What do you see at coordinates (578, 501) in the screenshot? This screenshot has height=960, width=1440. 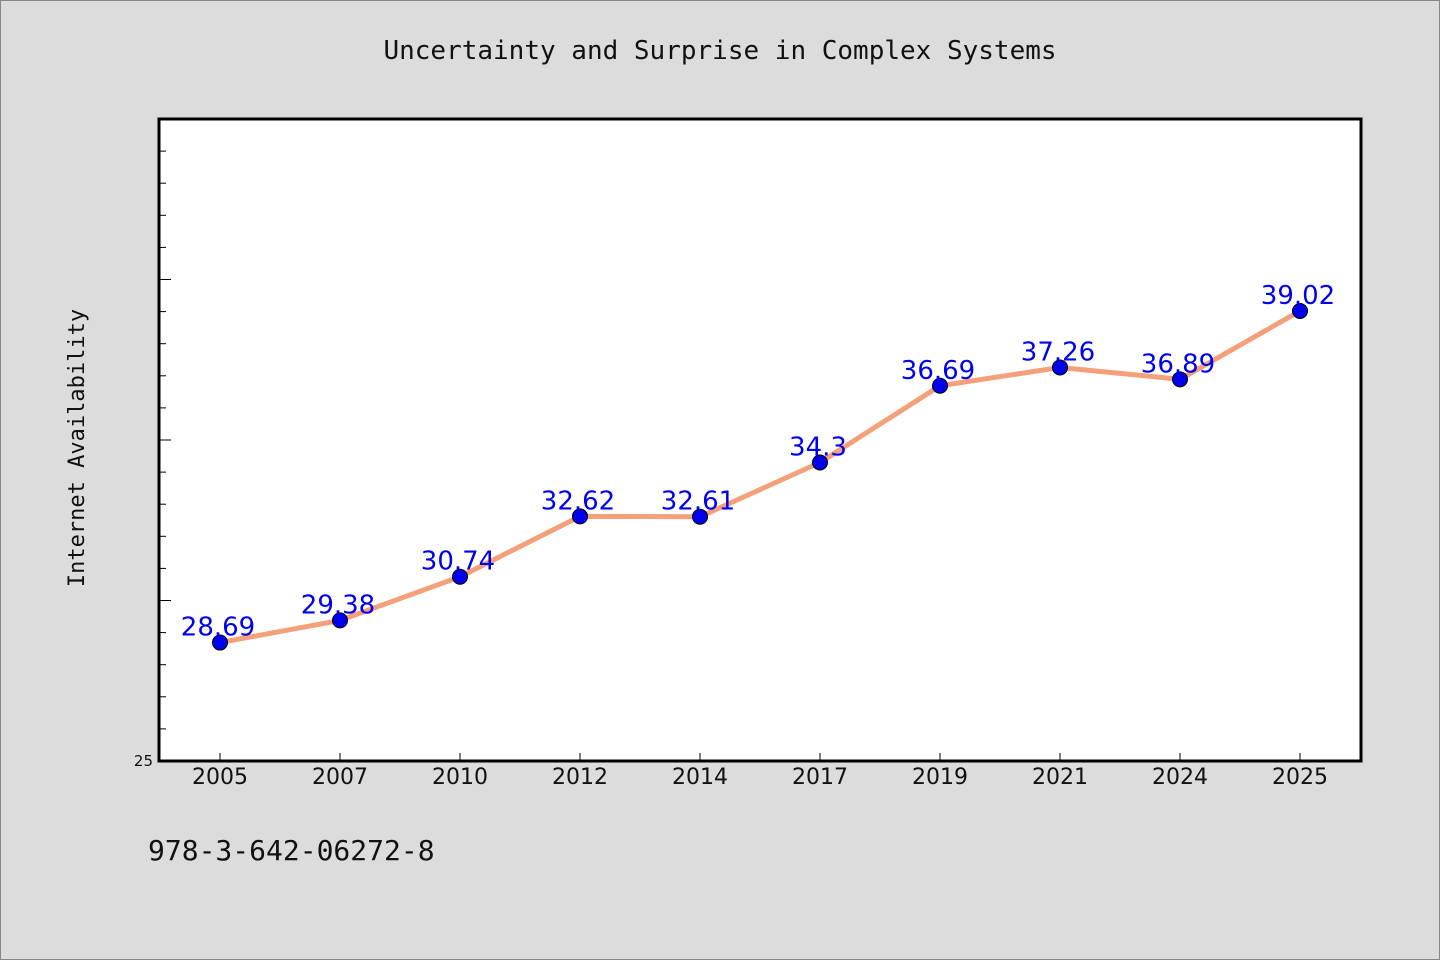 I see `data-label: 32.62` at bounding box center [578, 501].